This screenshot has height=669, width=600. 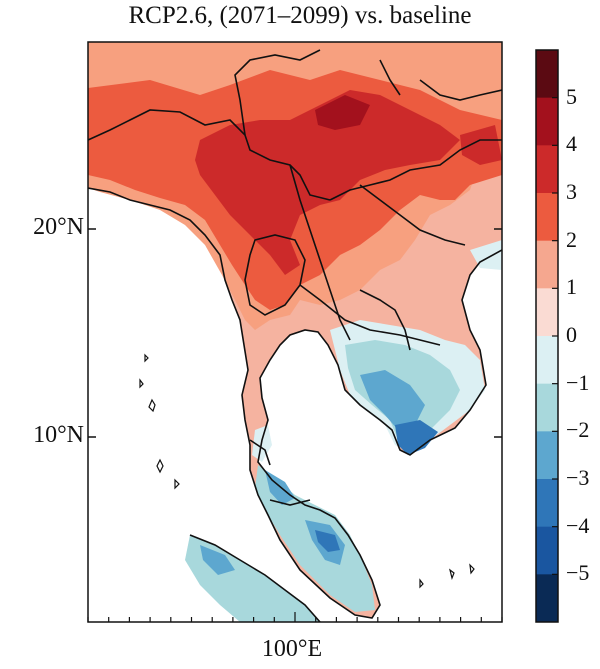 I want to click on lon-label-100e: 100°E, so click(x=292, y=649).